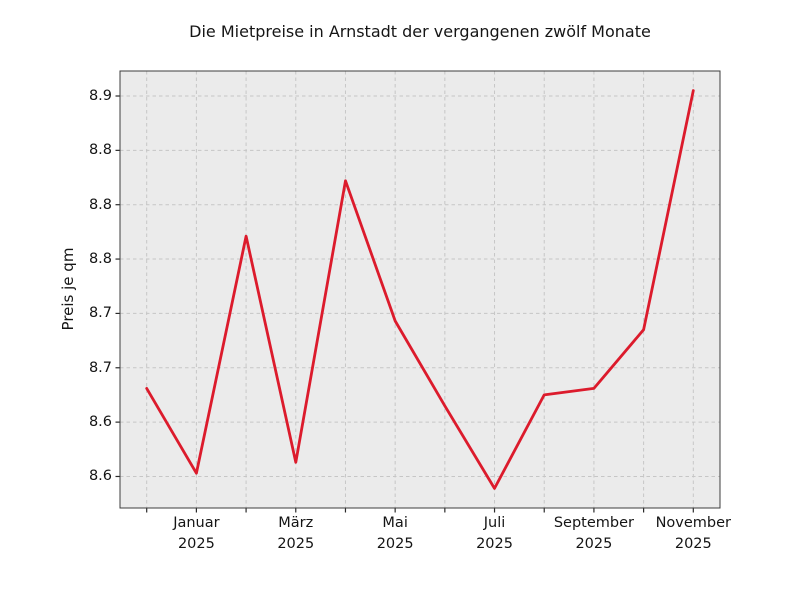  What do you see at coordinates (196, 534) in the screenshot?
I see `x-tick-label: Januar 2025` at bounding box center [196, 534].